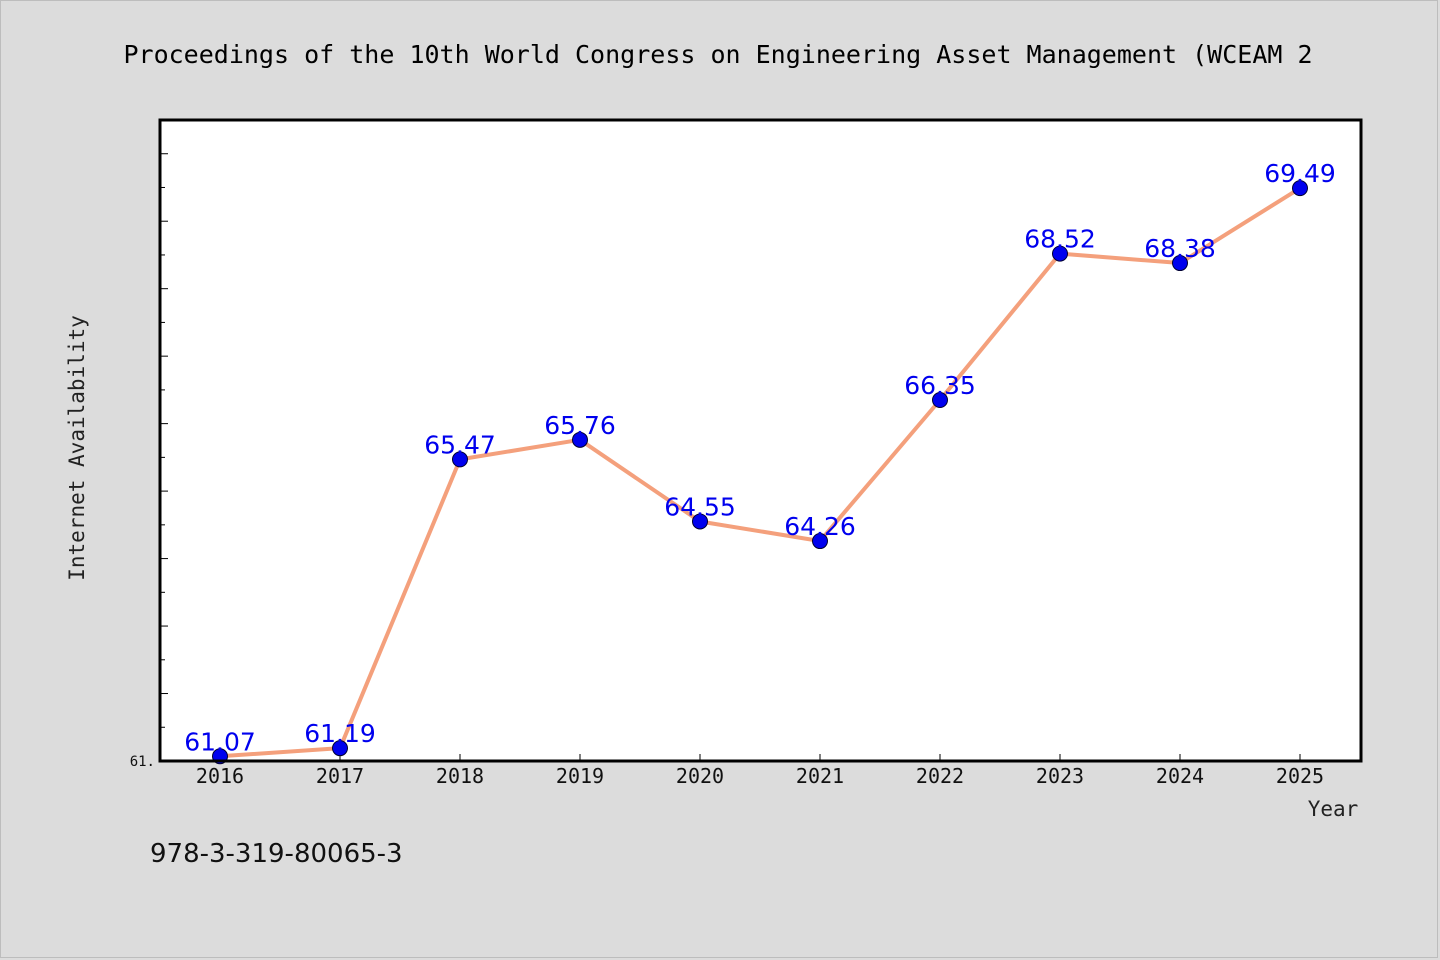 The width and height of the screenshot is (1440, 960). I want to click on x-tick-label: 2024, so click(1180, 776).